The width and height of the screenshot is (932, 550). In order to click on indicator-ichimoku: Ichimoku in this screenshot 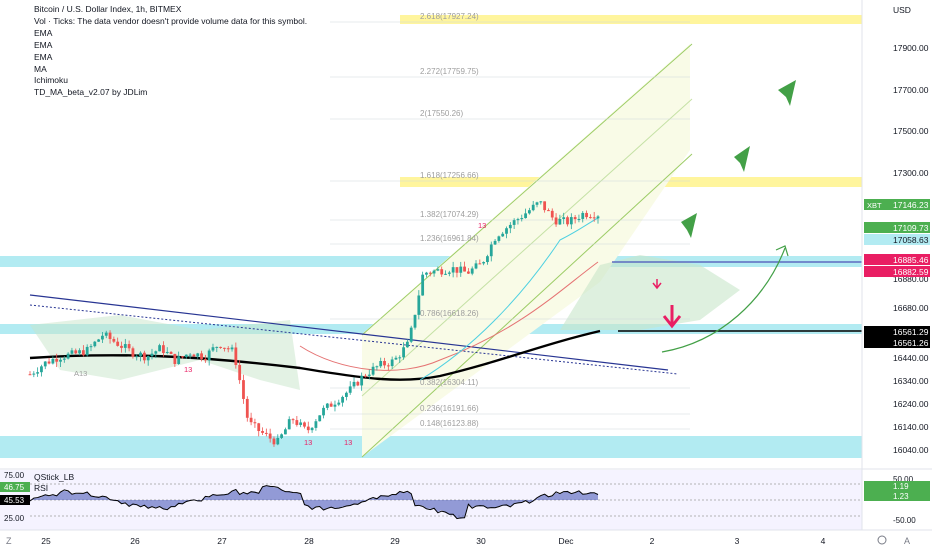, I will do `click(51, 80)`.